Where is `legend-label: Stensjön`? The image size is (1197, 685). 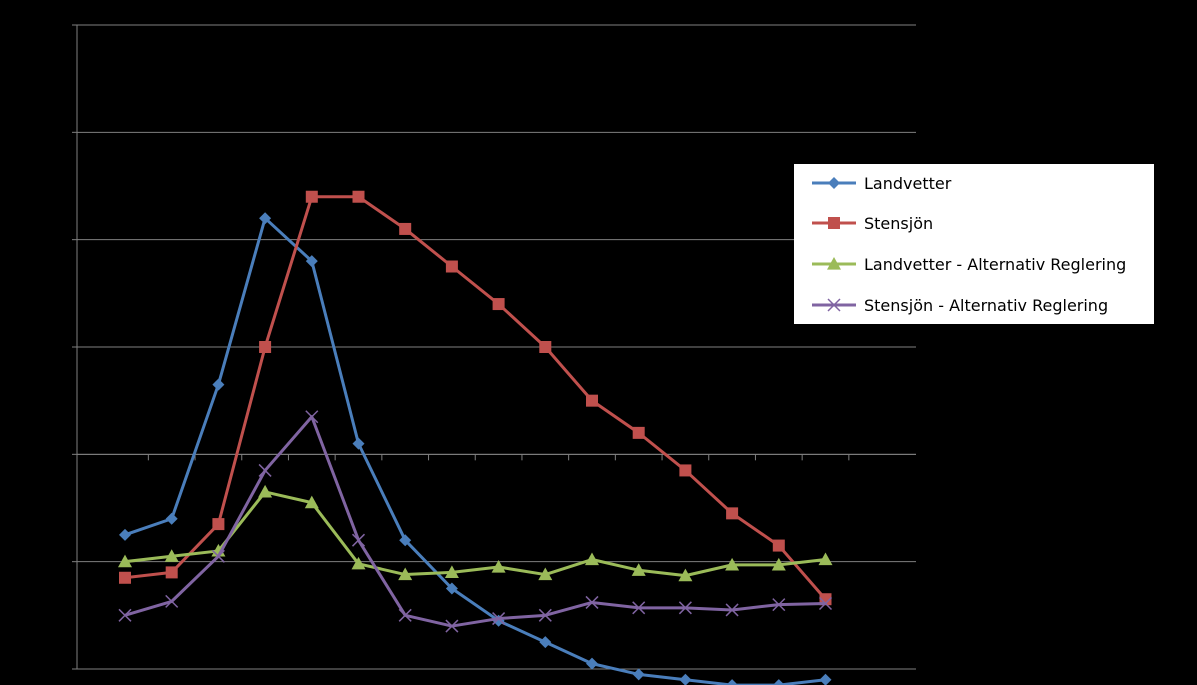 legend-label: Stensjön is located at coordinates (899, 223).